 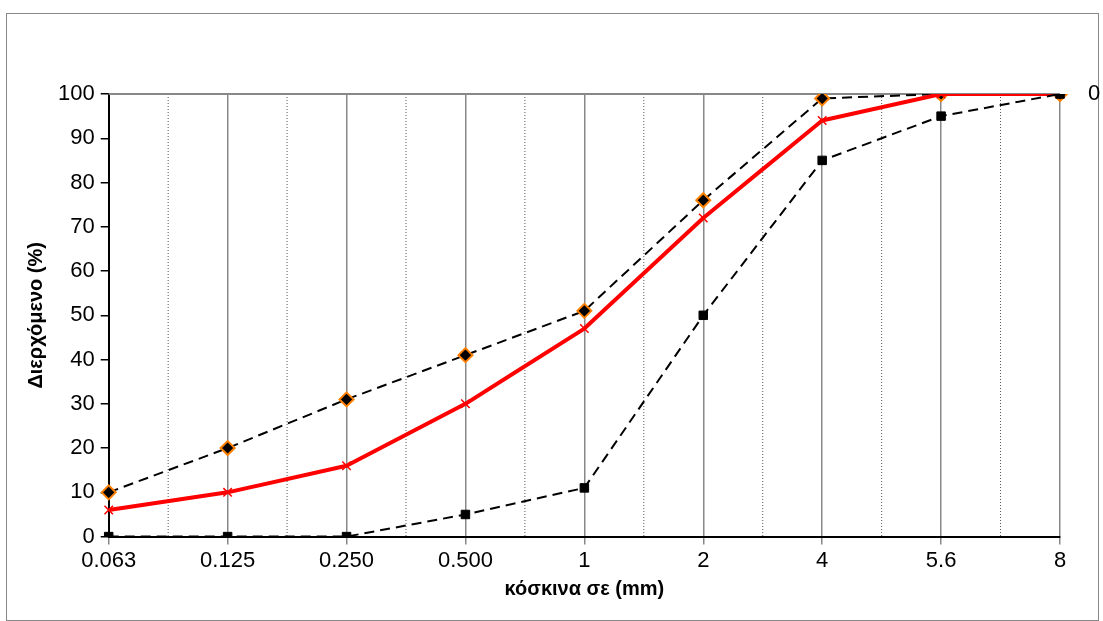 What do you see at coordinates (76, 93) in the screenshot?
I see `y-tick-label: 100` at bounding box center [76, 93].